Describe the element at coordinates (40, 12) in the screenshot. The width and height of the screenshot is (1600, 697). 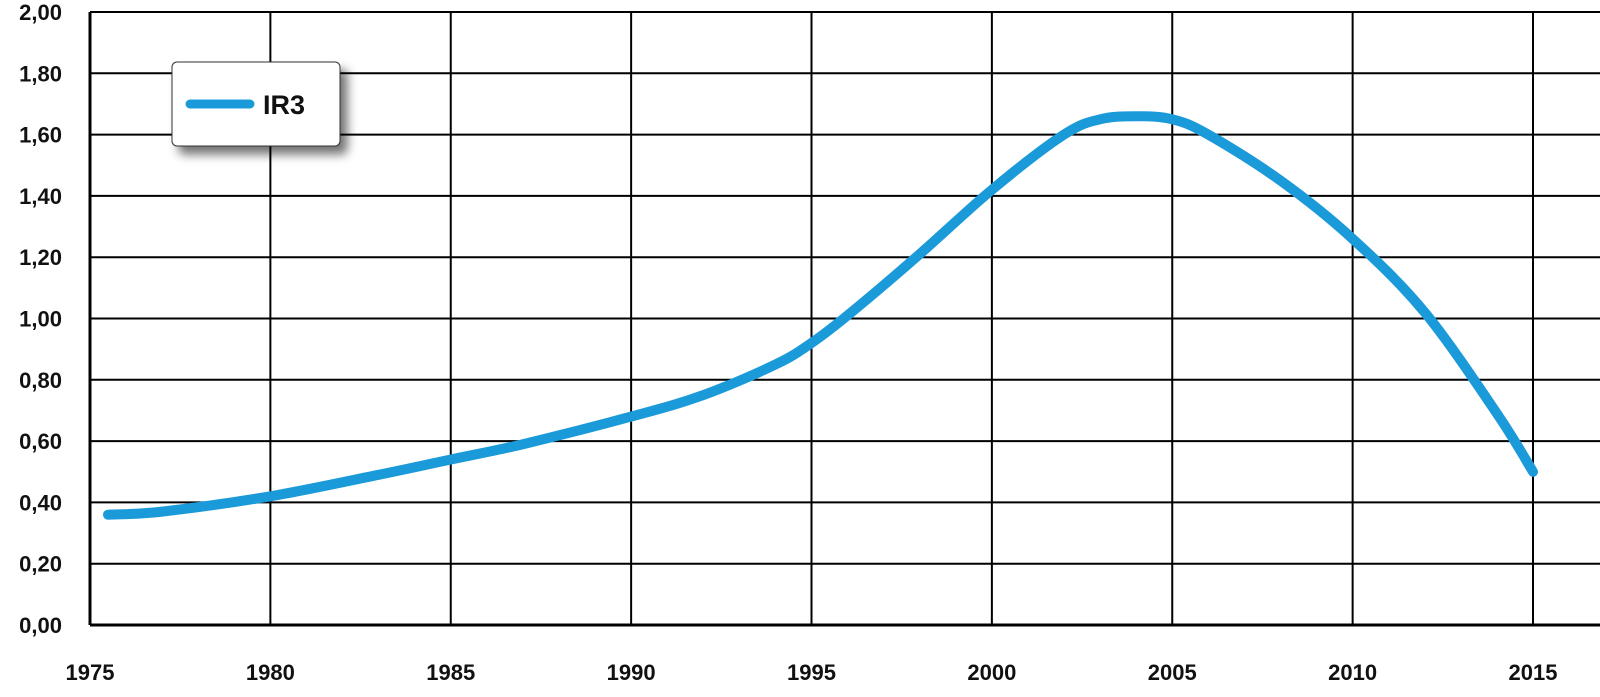
I see `y-tick-label: 2,00` at that location.